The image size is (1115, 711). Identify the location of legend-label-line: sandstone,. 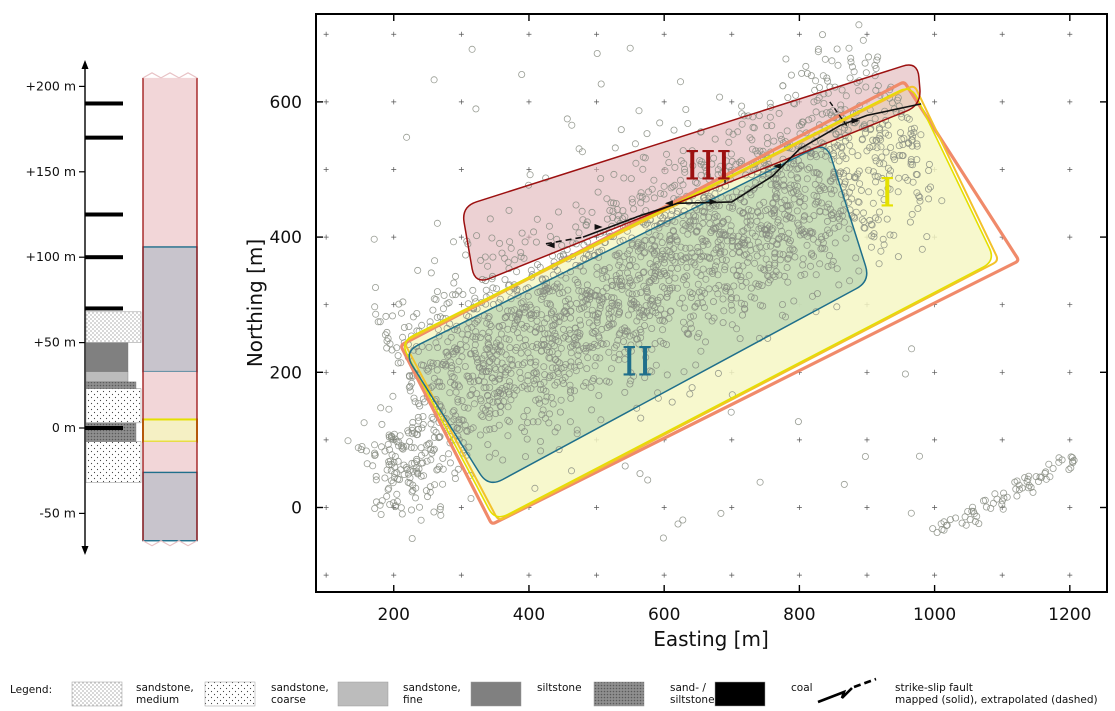
(300, 688).